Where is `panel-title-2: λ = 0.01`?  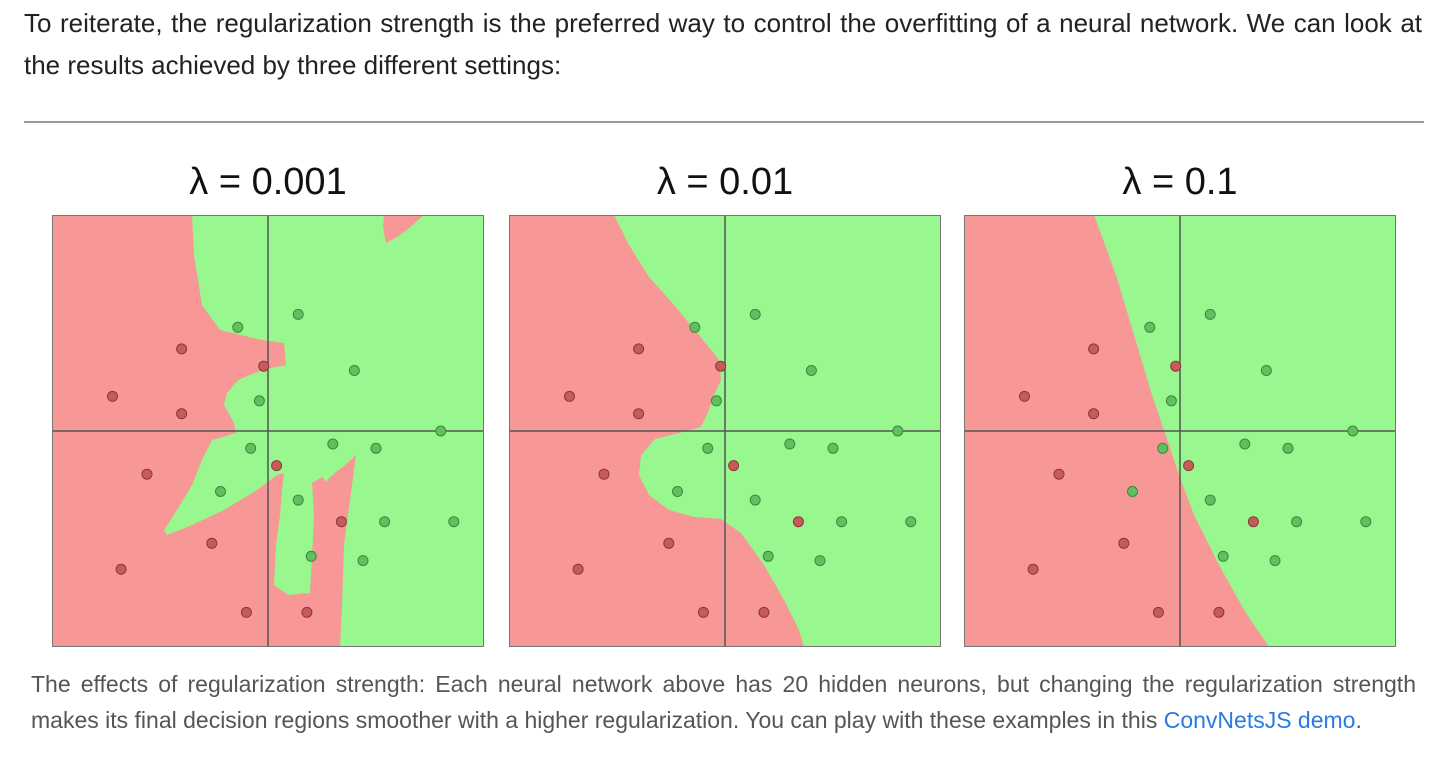 panel-title-2: λ = 0.01 is located at coordinates (725, 182).